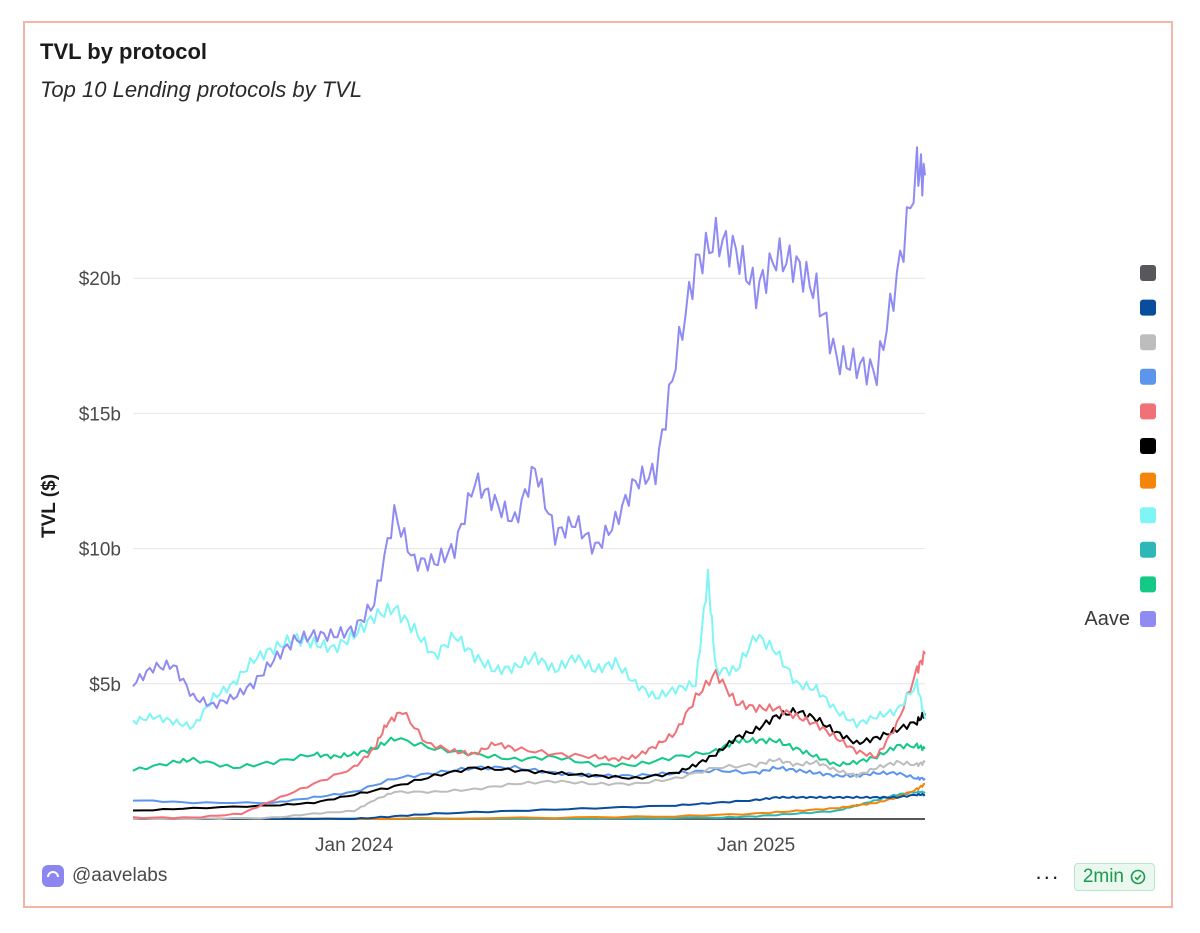  I want to click on author-handle: @aavelabs, so click(120, 875).